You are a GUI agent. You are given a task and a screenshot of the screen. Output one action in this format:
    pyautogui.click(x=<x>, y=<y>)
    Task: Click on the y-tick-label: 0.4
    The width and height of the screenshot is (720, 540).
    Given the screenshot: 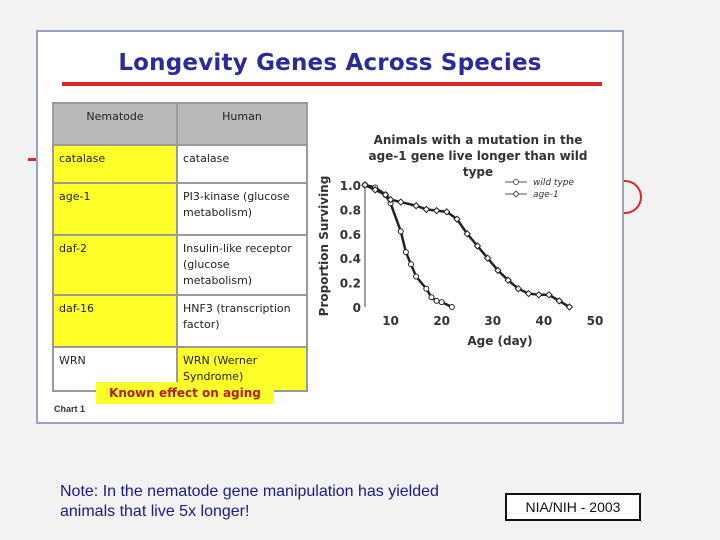 What is the action you would take?
    pyautogui.click(x=350, y=259)
    